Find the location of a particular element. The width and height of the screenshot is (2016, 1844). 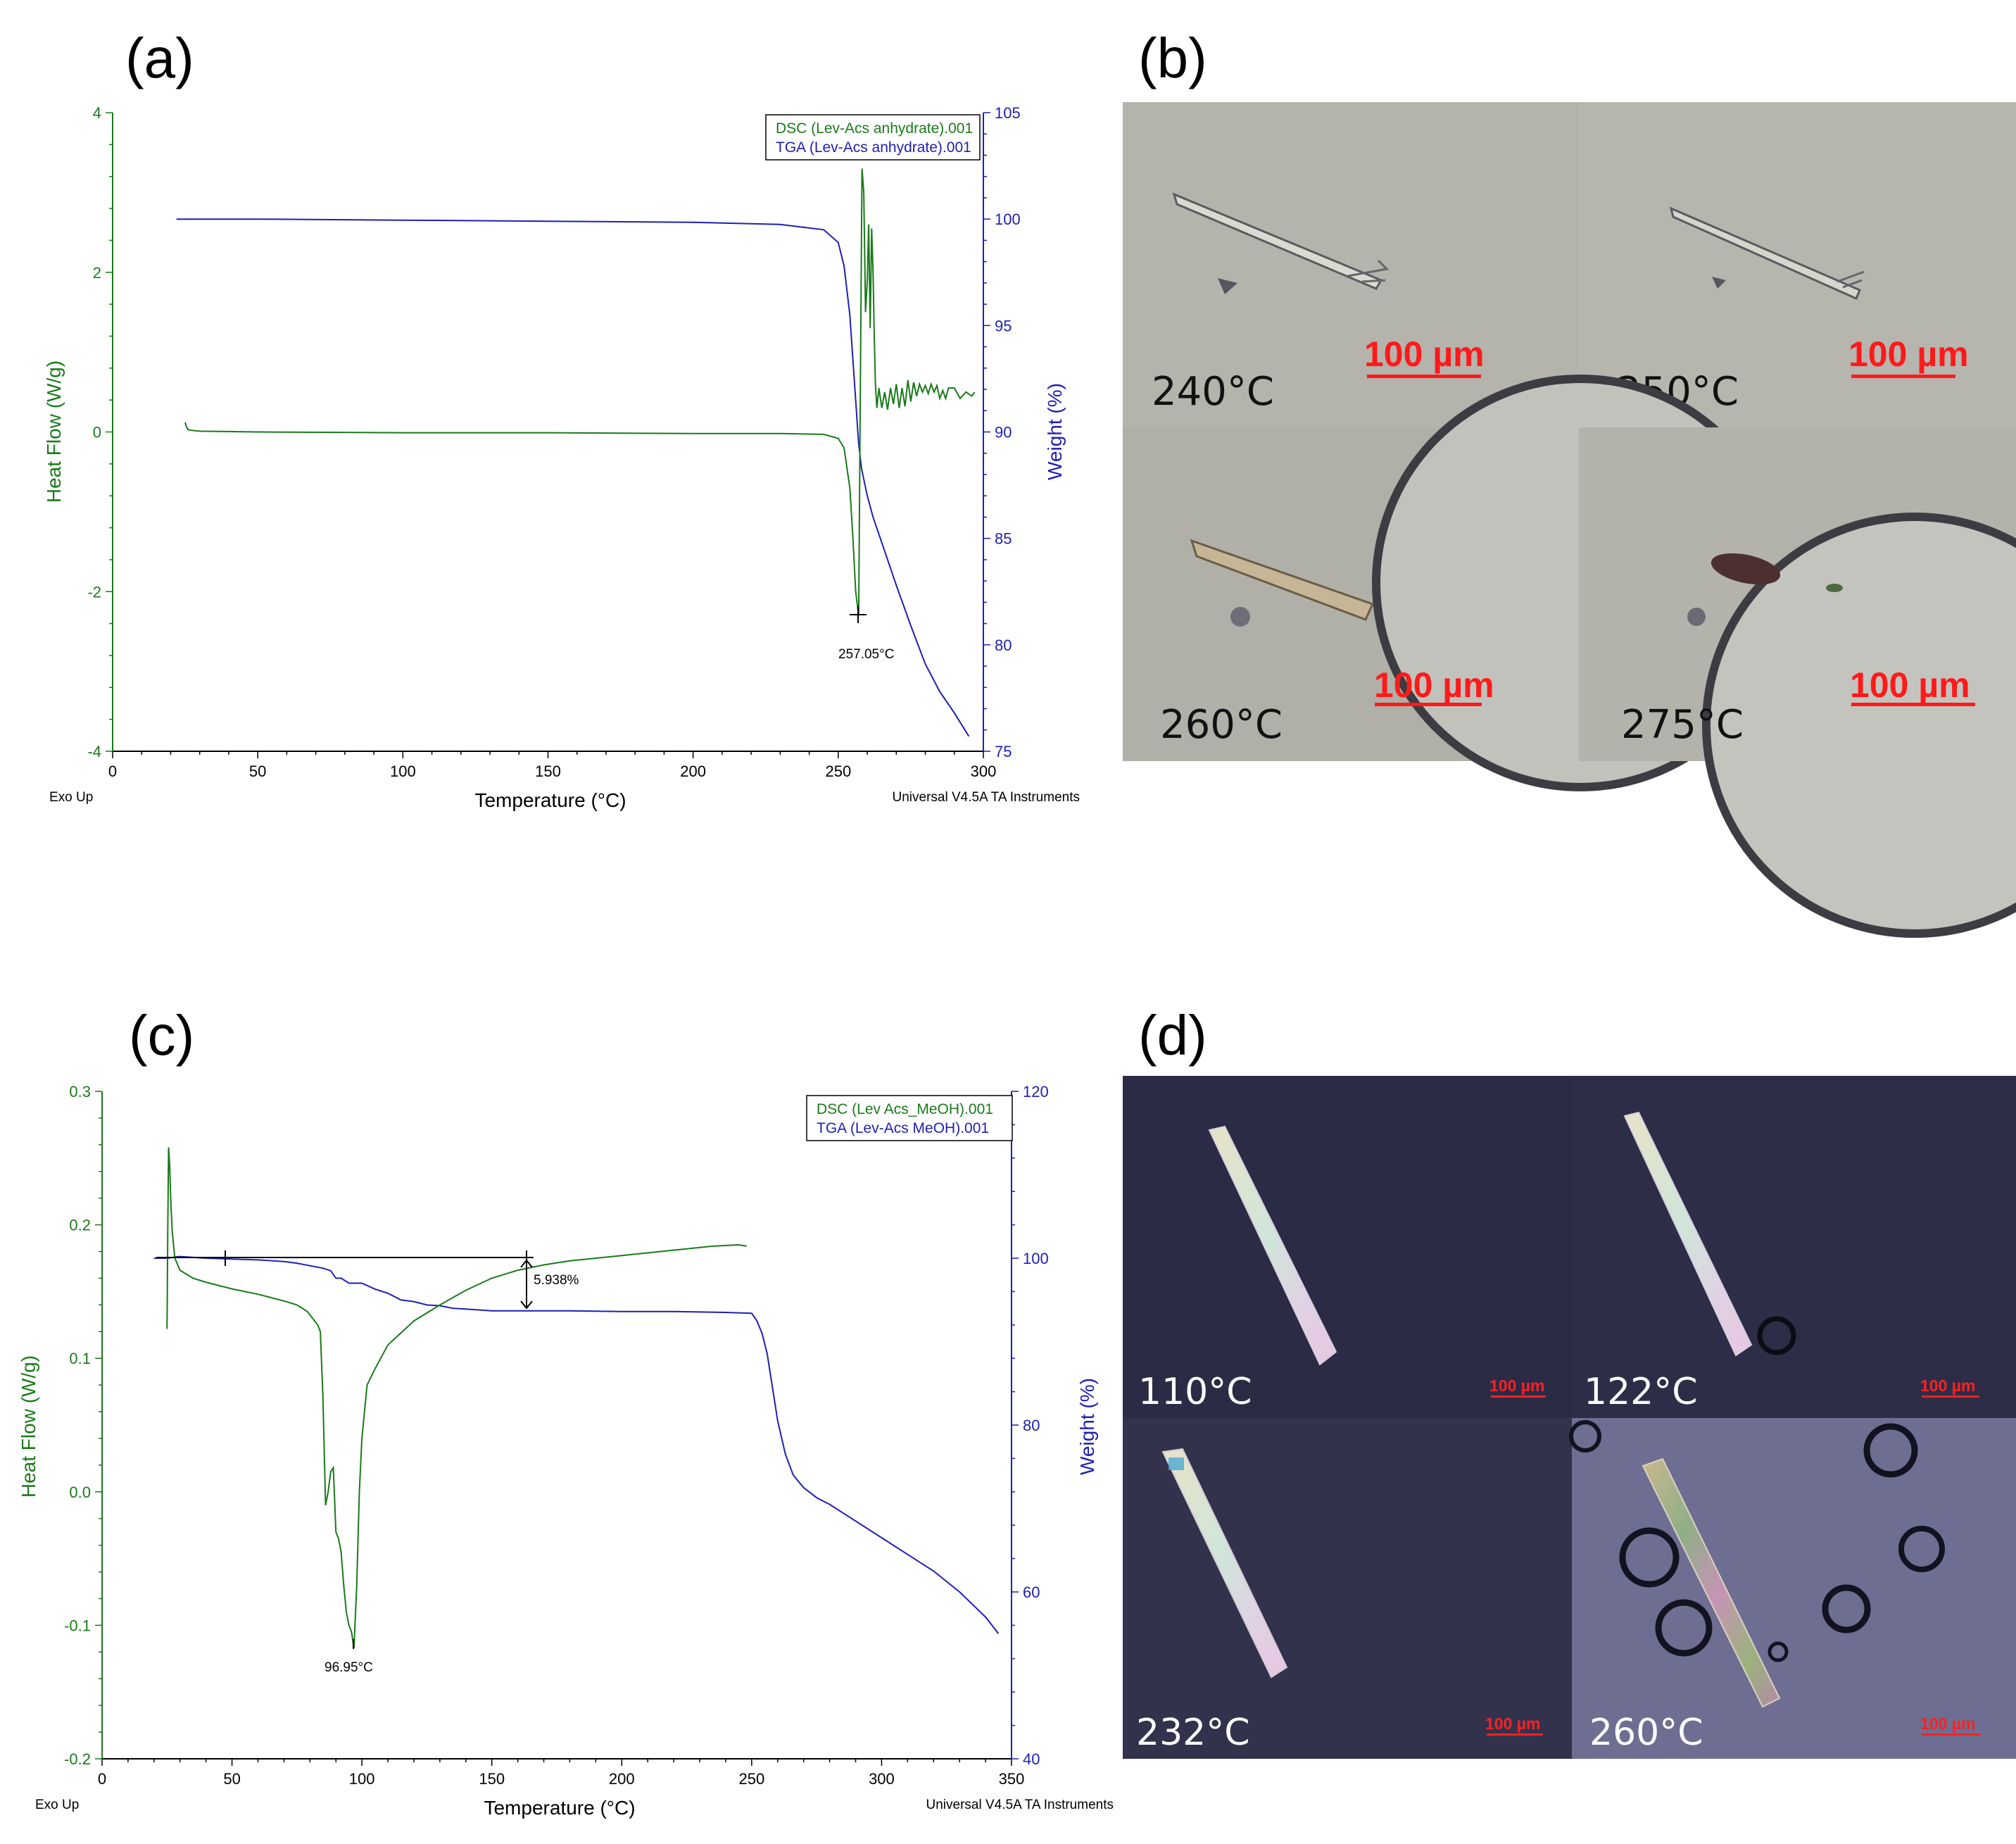

micrograph-b-frame-240: 240°C 100 µm is located at coordinates (1351, 264).